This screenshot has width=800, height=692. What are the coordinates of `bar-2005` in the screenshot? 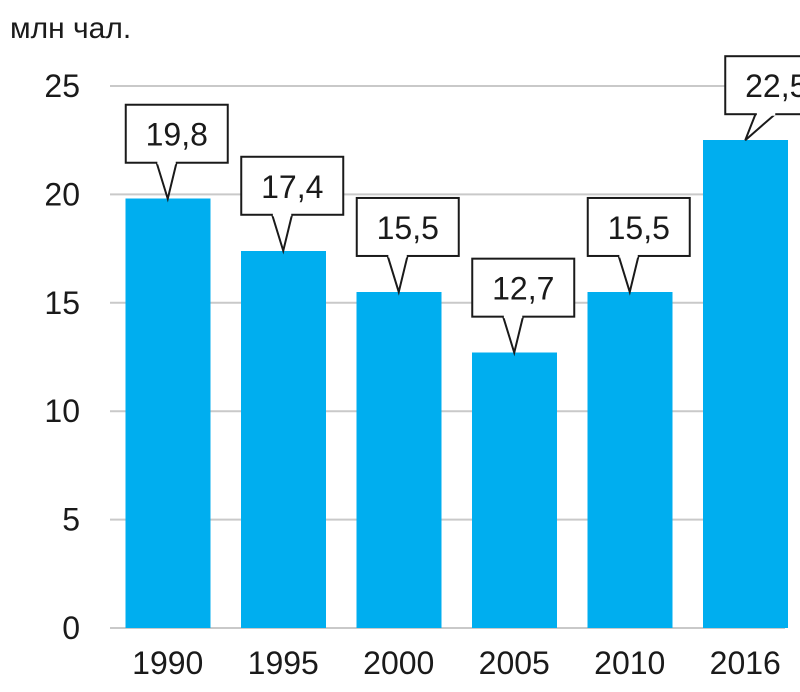 It's located at (514, 490).